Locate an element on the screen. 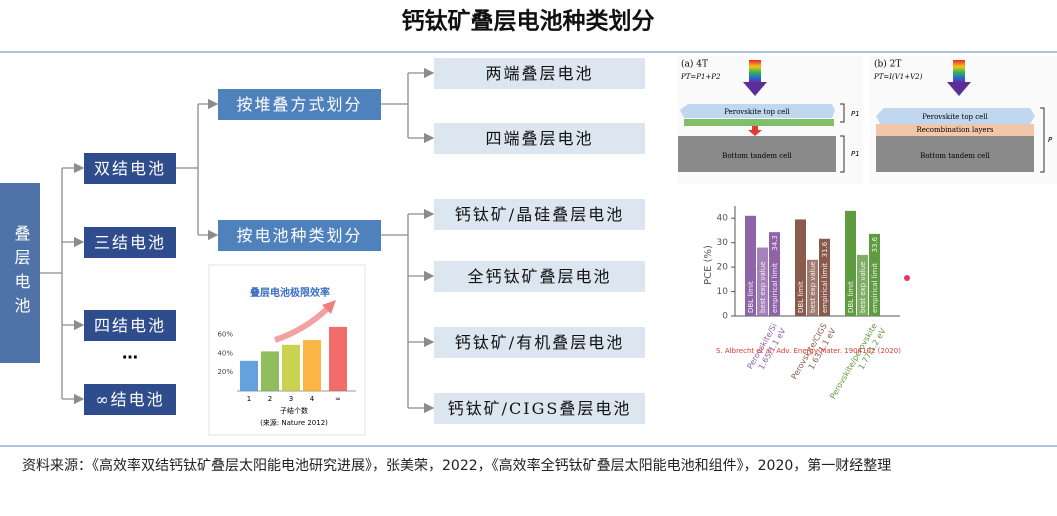  method: 按堆叠方式划分 is located at coordinates (299, 104).